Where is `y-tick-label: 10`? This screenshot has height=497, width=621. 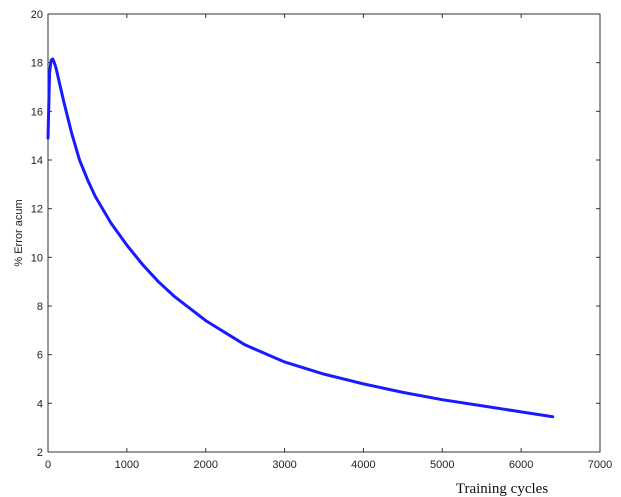 y-tick-label: 10 is located at coordinates (37, 258).